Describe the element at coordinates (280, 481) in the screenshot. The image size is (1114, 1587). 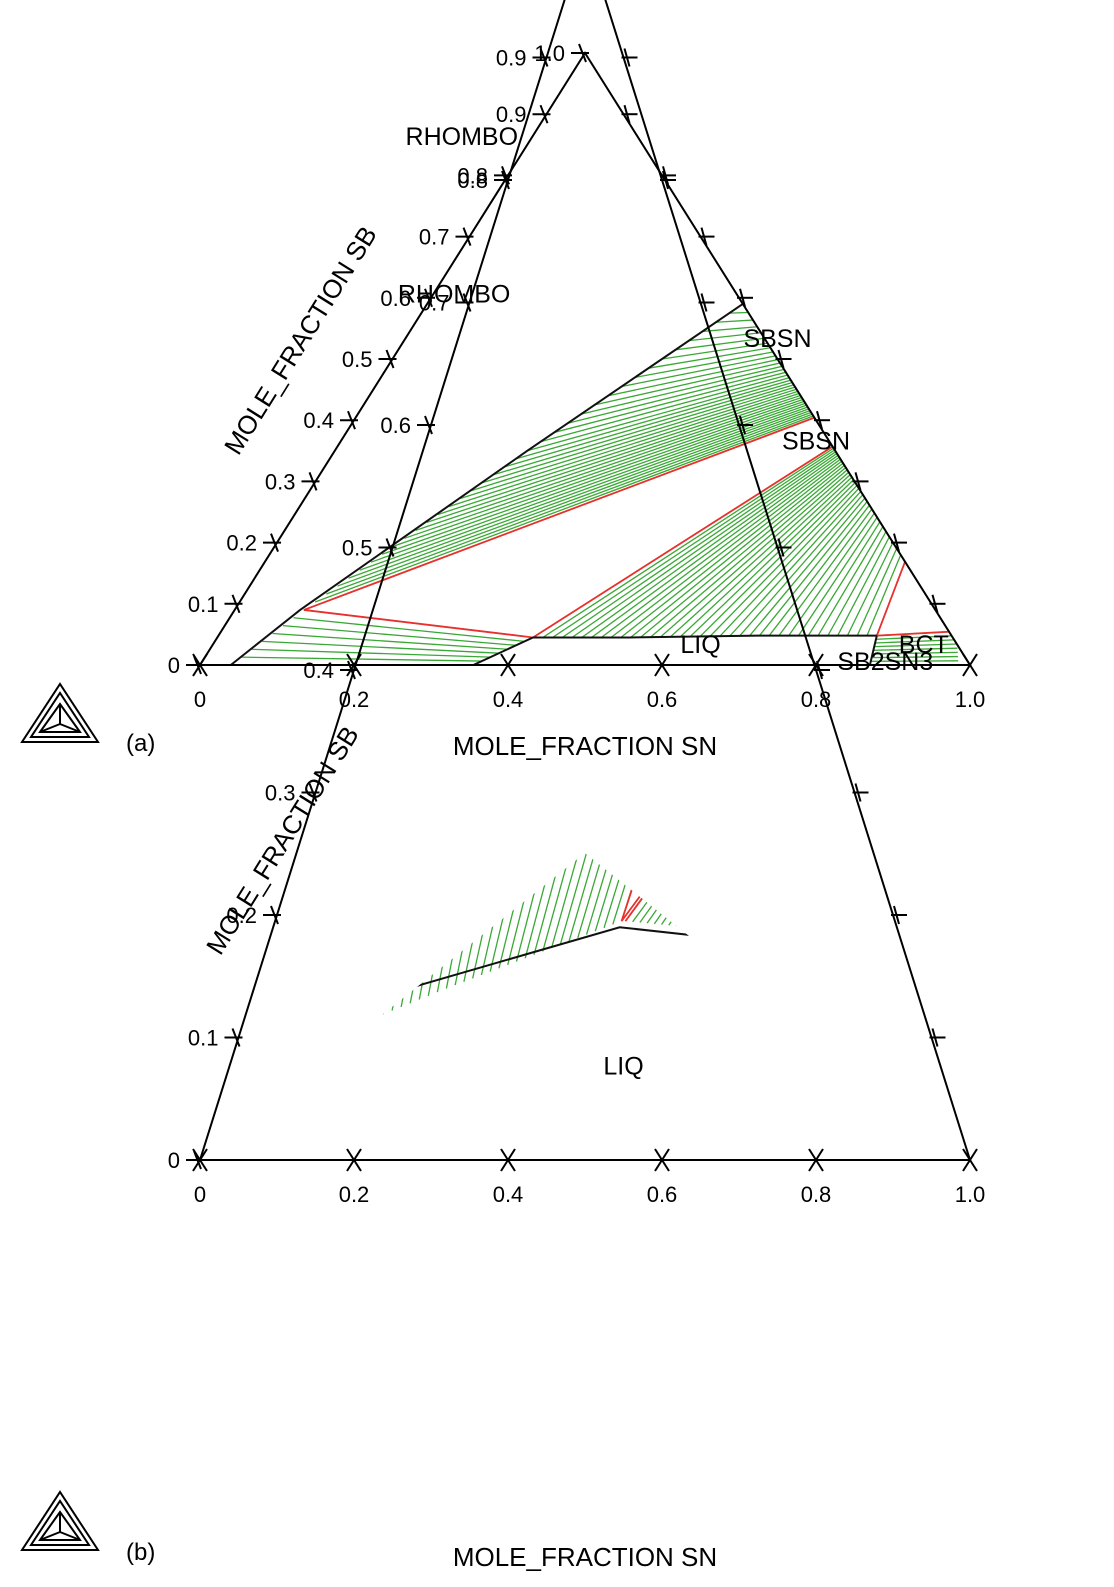
I see `y-tick-label: 0.3` at that location.